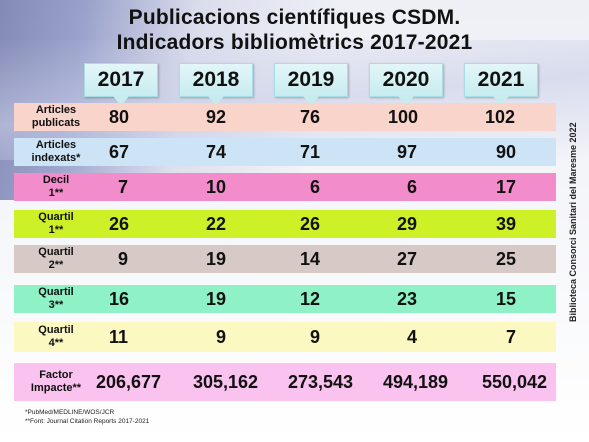 This screenshot has width=589, height=442. Describe the element at coordinates (310, 258) in the screenshot. I see `value-2019: 14` at that location.